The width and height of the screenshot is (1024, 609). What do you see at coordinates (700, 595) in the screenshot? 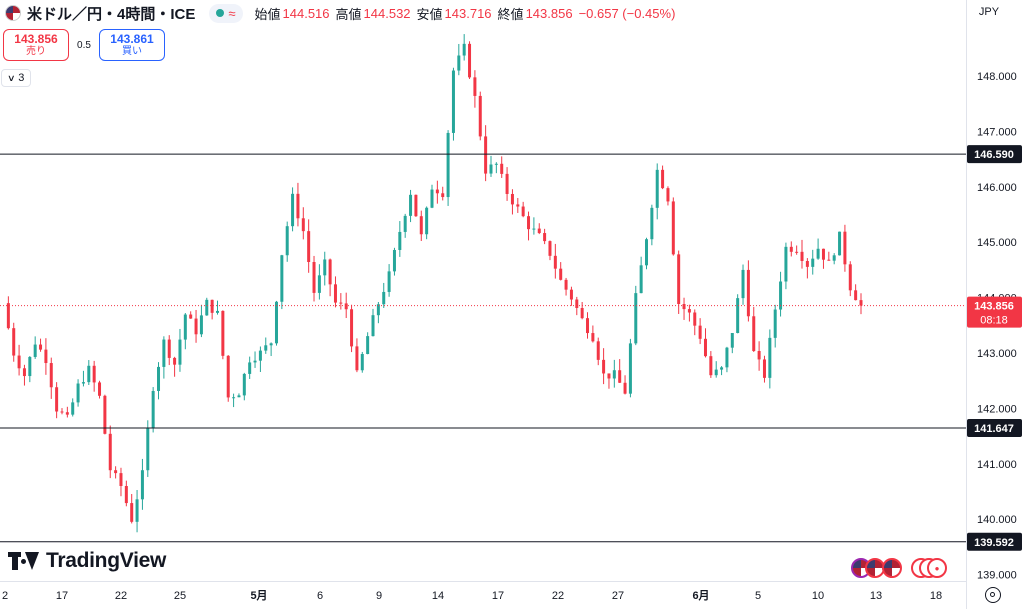
I see `time-tick-label: 6月` at bounding box center [700, 595].